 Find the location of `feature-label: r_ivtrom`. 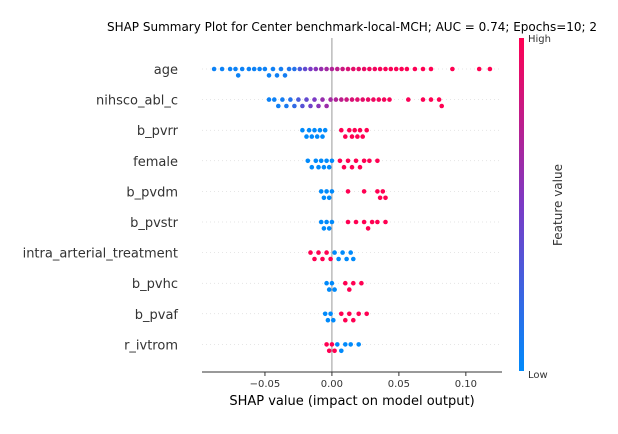

feature-label: r_ivtrom is located at coordinates (151, 345).